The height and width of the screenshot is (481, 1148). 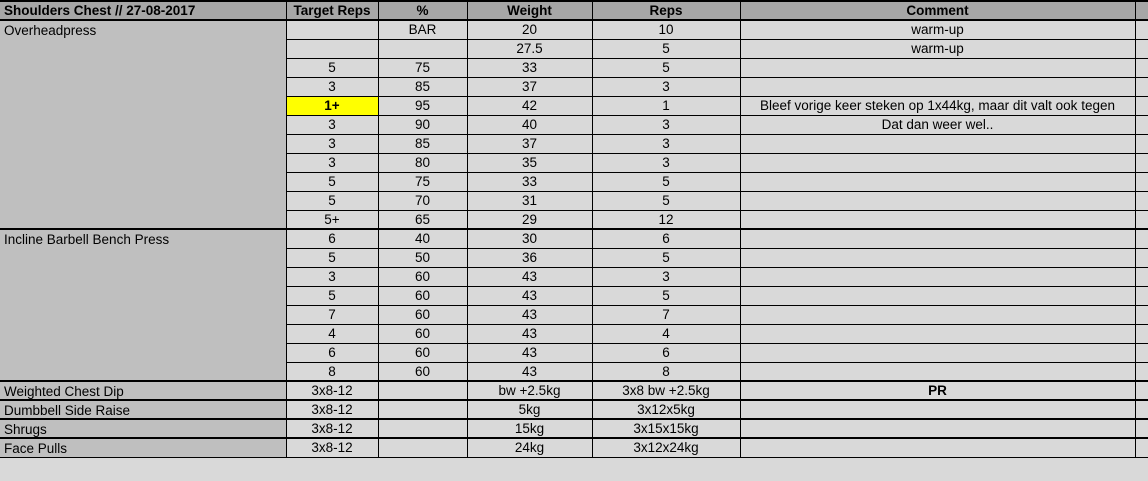 What do you see at coordinates (529, 162) in the screenshot?
I see `cell-weight: 35` at bounding box center [529, 162].